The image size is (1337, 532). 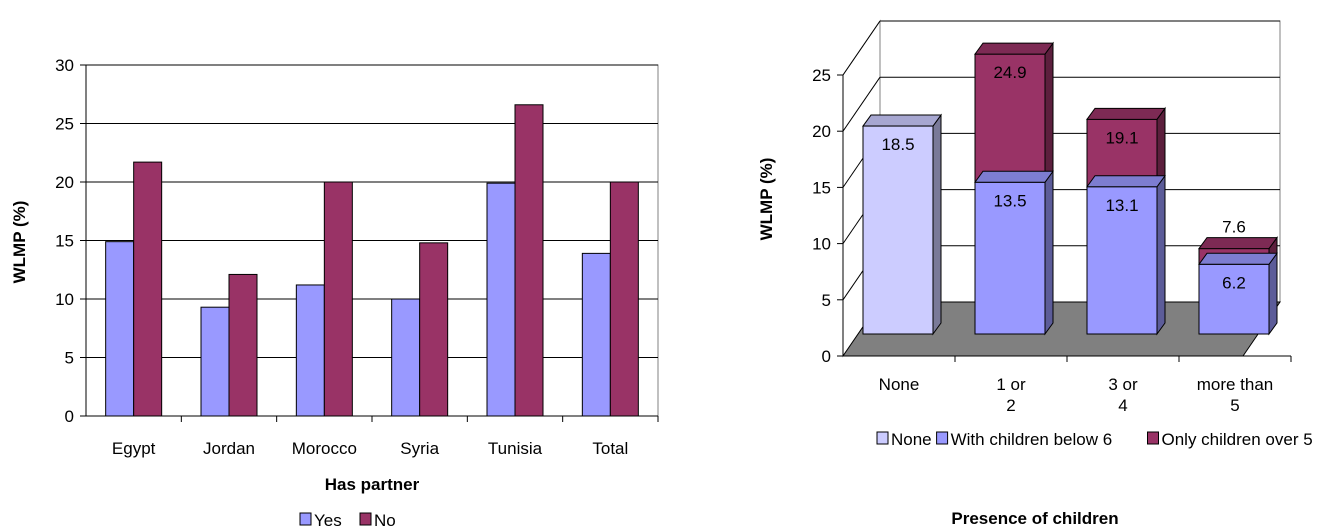 What do you see at coordinates (902, 120) in the screenshot?
I see `chart2-bar-none-top` at bounding box center [902, 120].